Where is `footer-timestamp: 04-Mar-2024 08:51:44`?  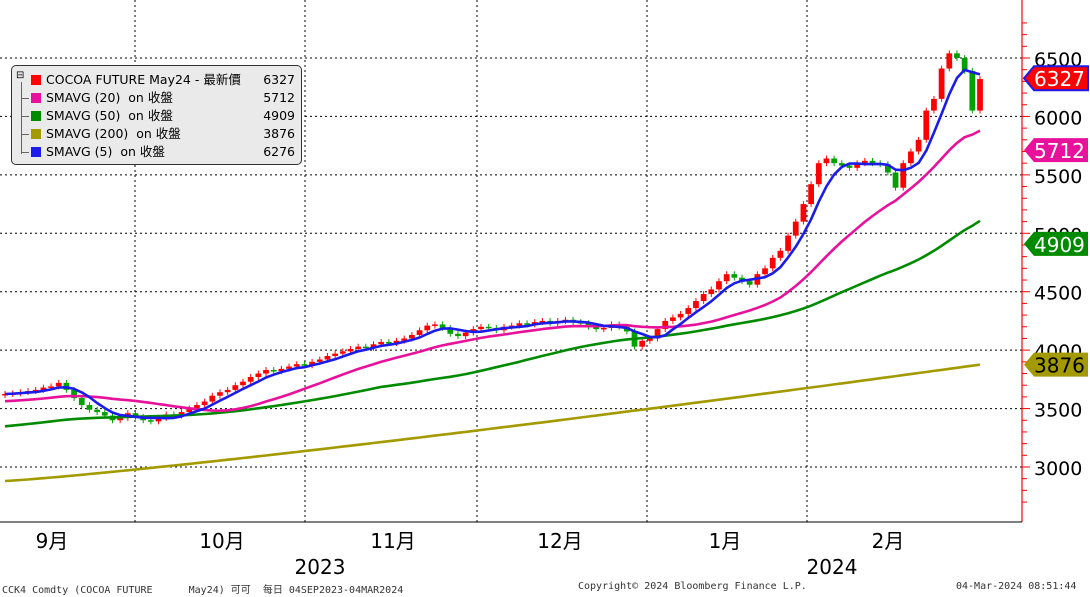 footer-timestamp: 04-Mar-2024 08:51:44 is located at coordinates (1016, 586).